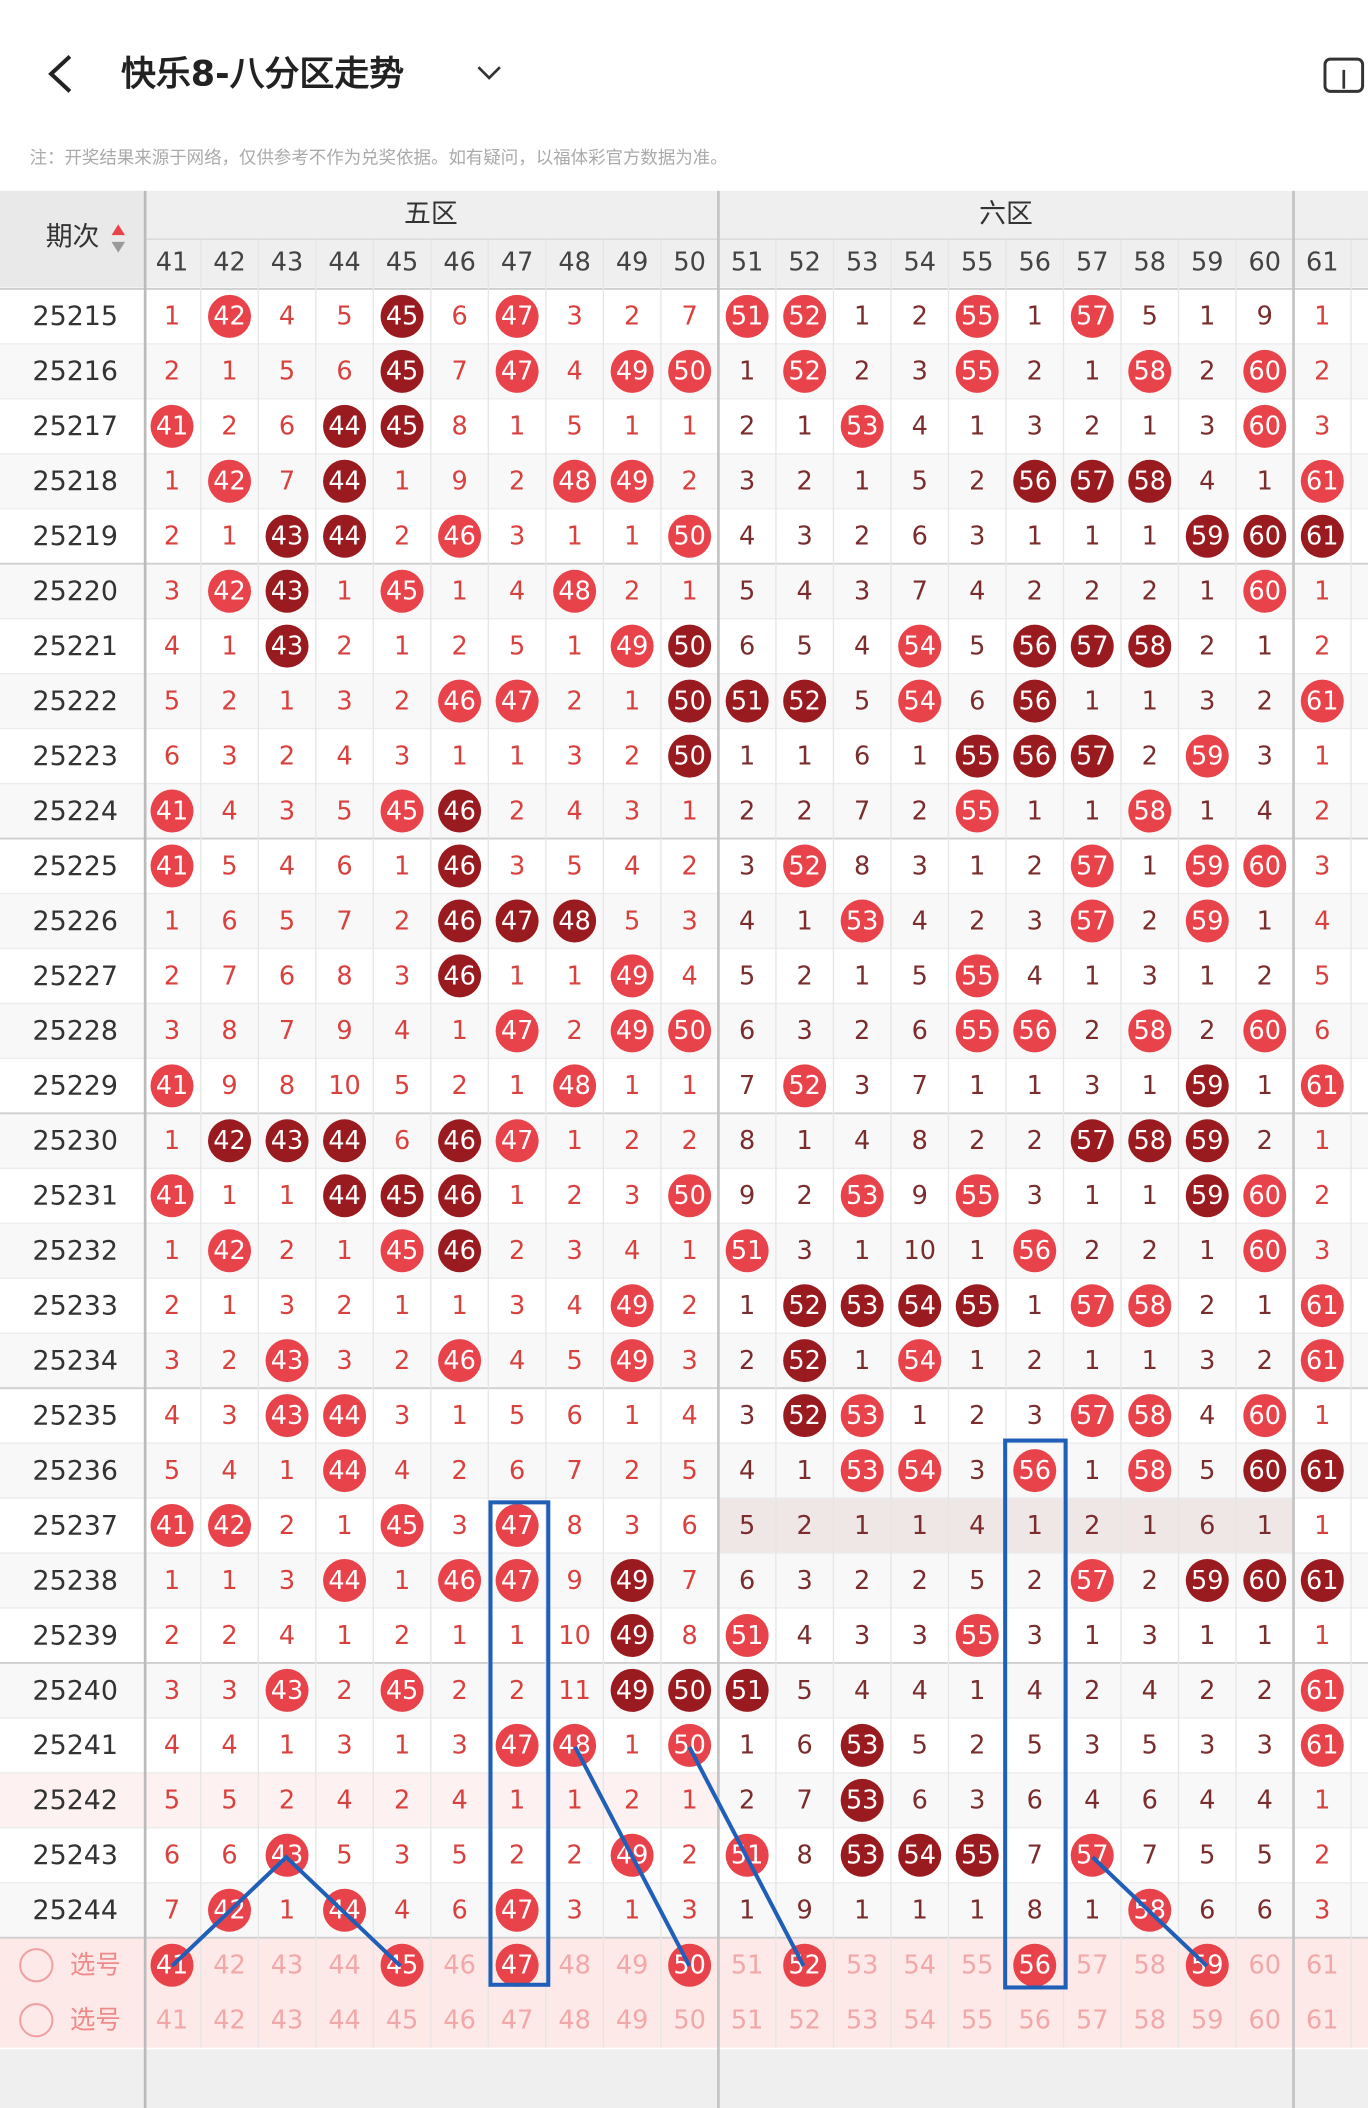 The width and height of the screenshot is (1368, 2108). Describe the element at coordinates (1207, 2021) in the screenshot. I see `picker-number: 59` at that location.